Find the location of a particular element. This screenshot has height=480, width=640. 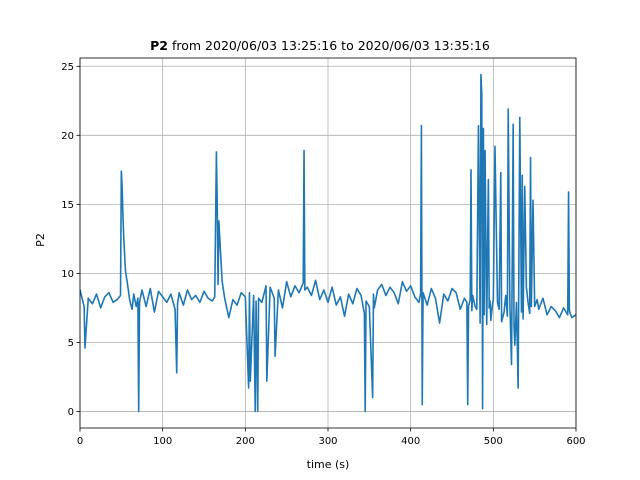

y-tick-label: 5 is located at coordinates (71, 343).